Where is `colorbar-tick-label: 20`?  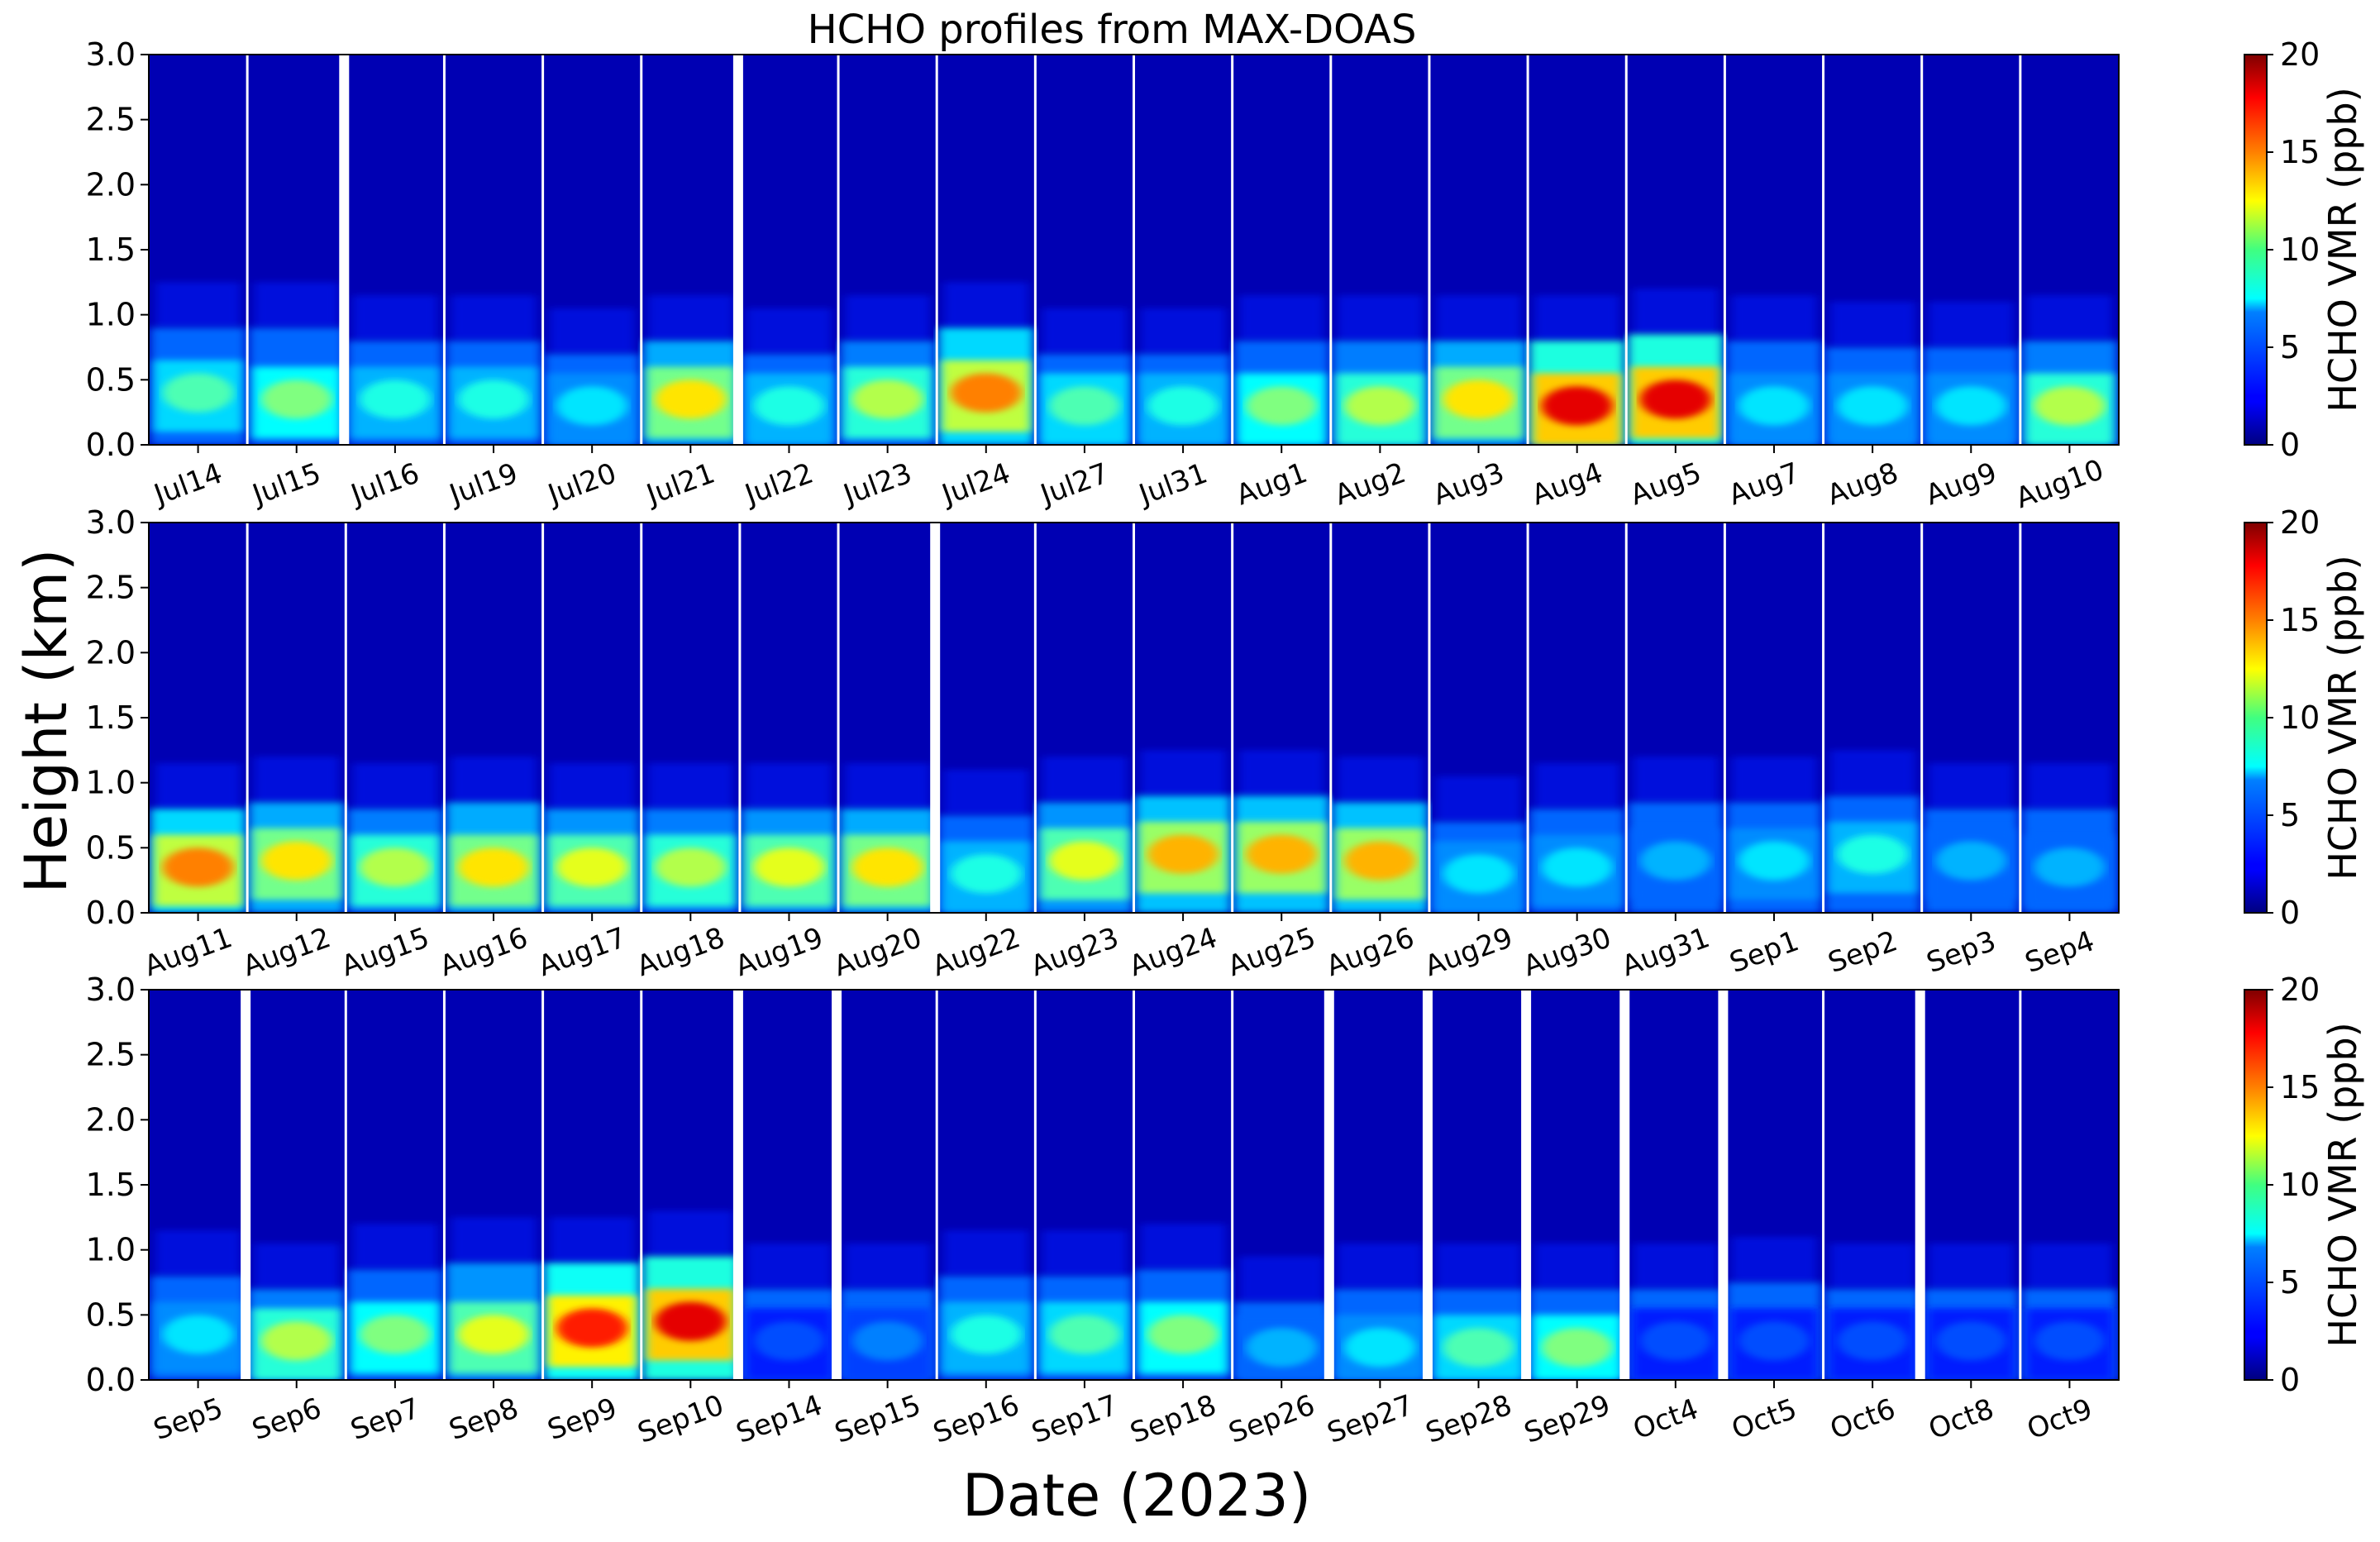 colorbar-tick-label: 20 is located at coordinates (2300, 522).